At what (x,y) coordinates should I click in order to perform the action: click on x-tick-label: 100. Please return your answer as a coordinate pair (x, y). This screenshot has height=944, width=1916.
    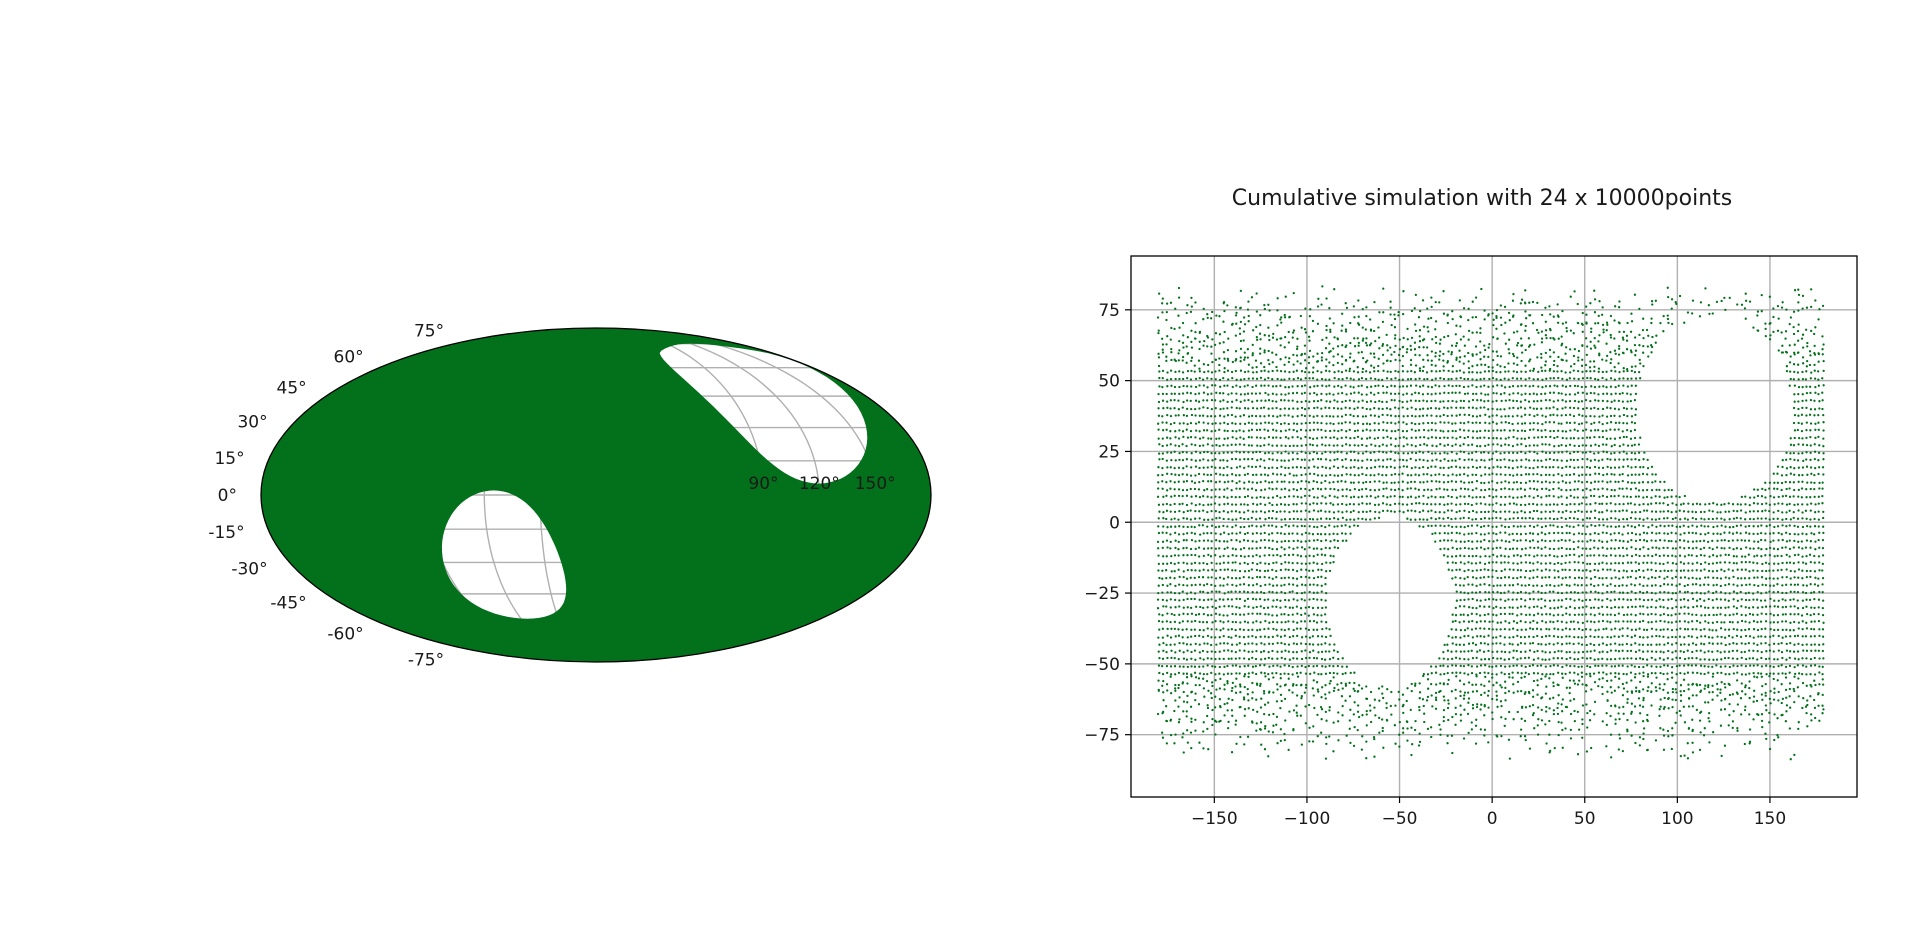
    Looking at the image, I should click on (1677, 819).